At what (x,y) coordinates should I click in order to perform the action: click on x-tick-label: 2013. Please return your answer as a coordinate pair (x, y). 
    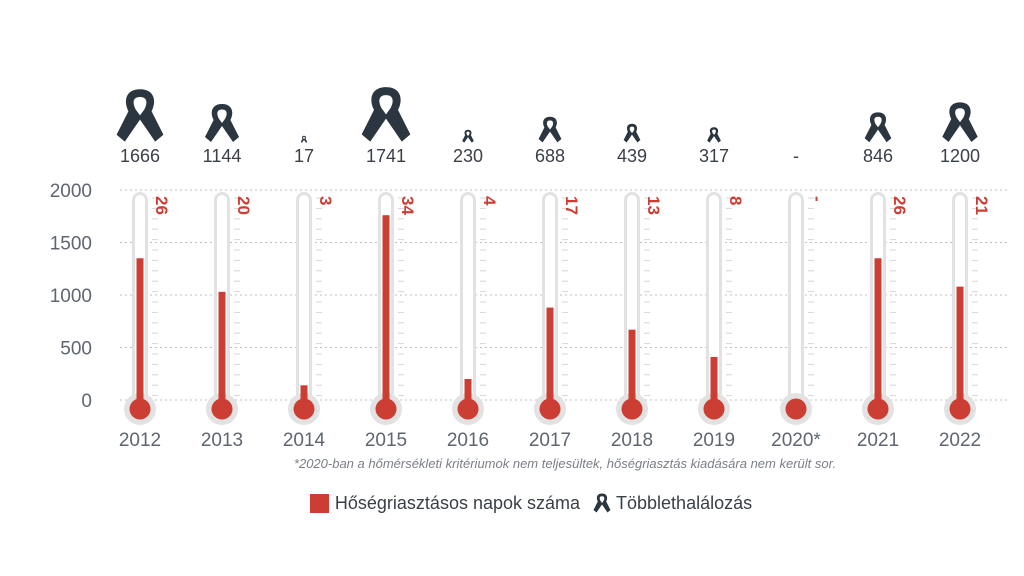
    Looking at the image, I should click on (222, 440).